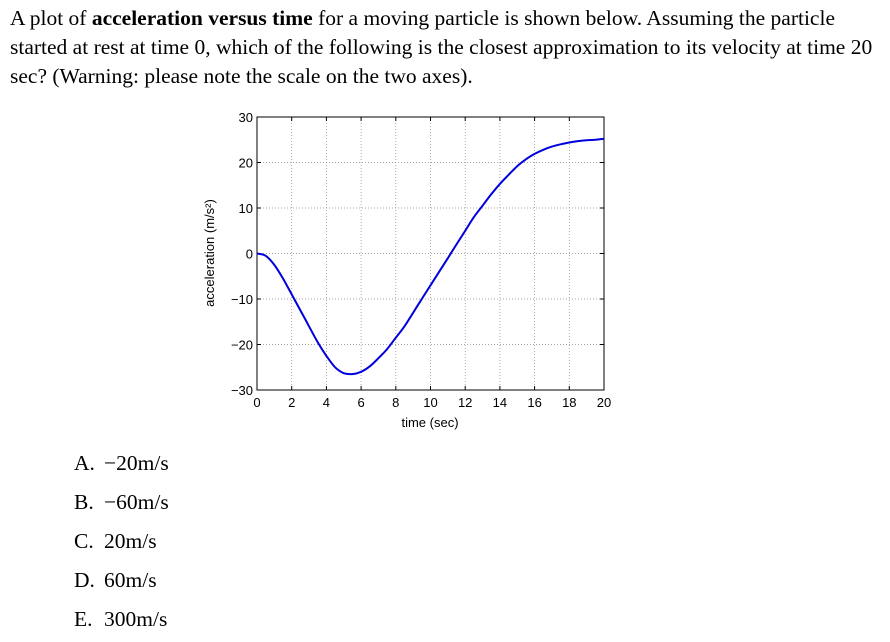  What do you see at coordinates (242, 299) in the screenshot?
I see `y-tick-label: −10` at bounding box center [242, 299].